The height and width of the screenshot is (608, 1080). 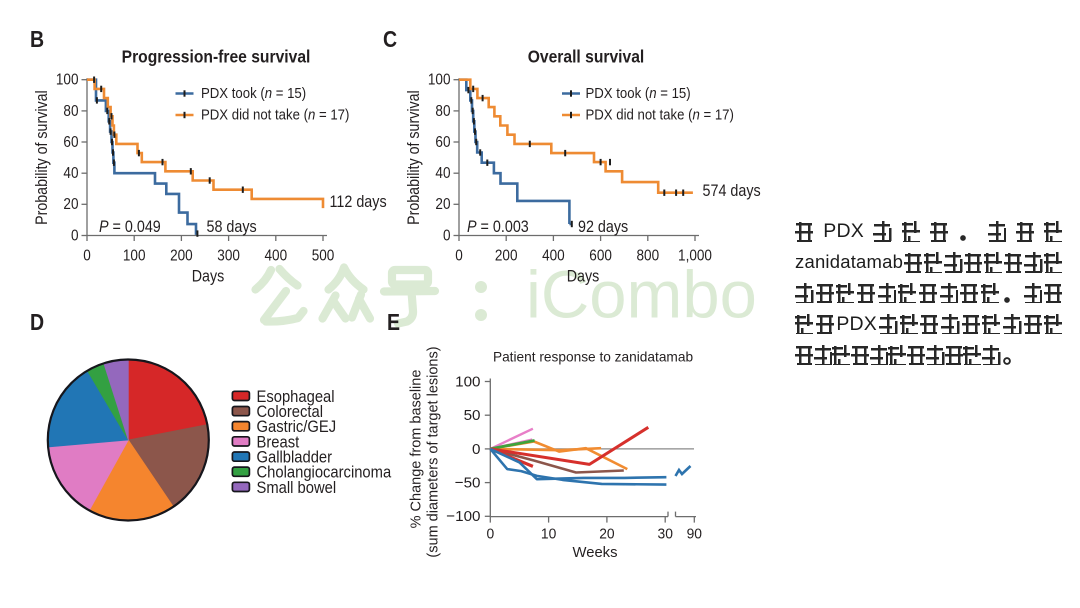 I want to click on svg-text: P = 0.003, so click(x=498, y=227).